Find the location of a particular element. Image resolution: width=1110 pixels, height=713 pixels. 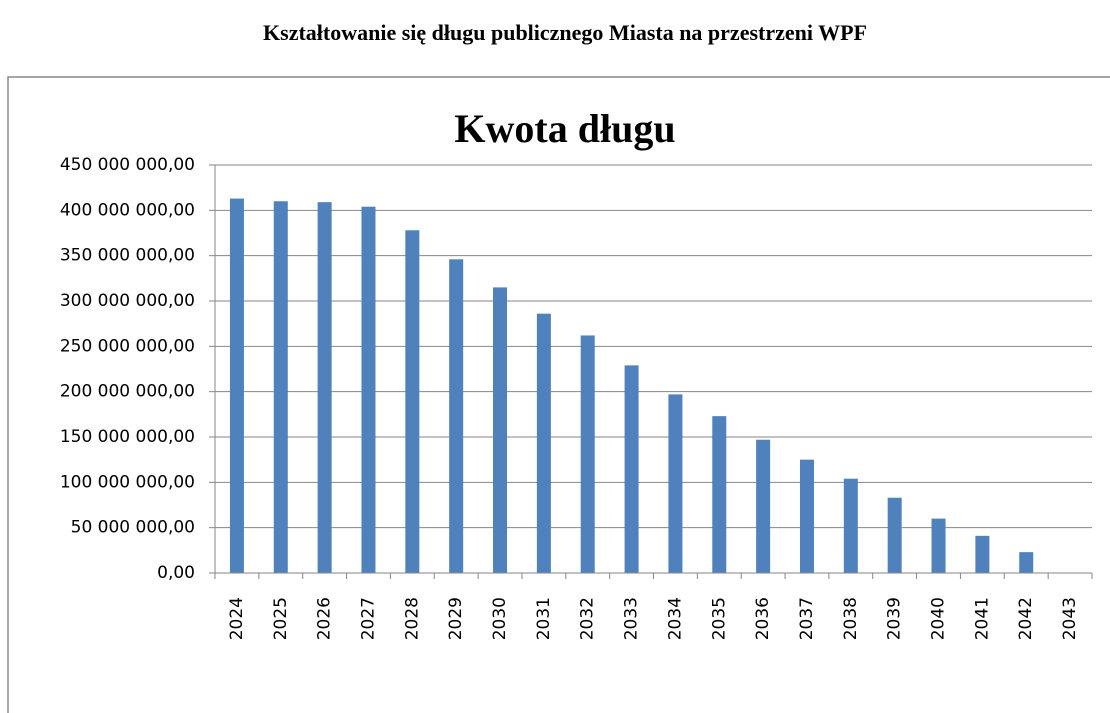

y-tick-label: 50 000 000,00 is located at coordinates (133, 528).